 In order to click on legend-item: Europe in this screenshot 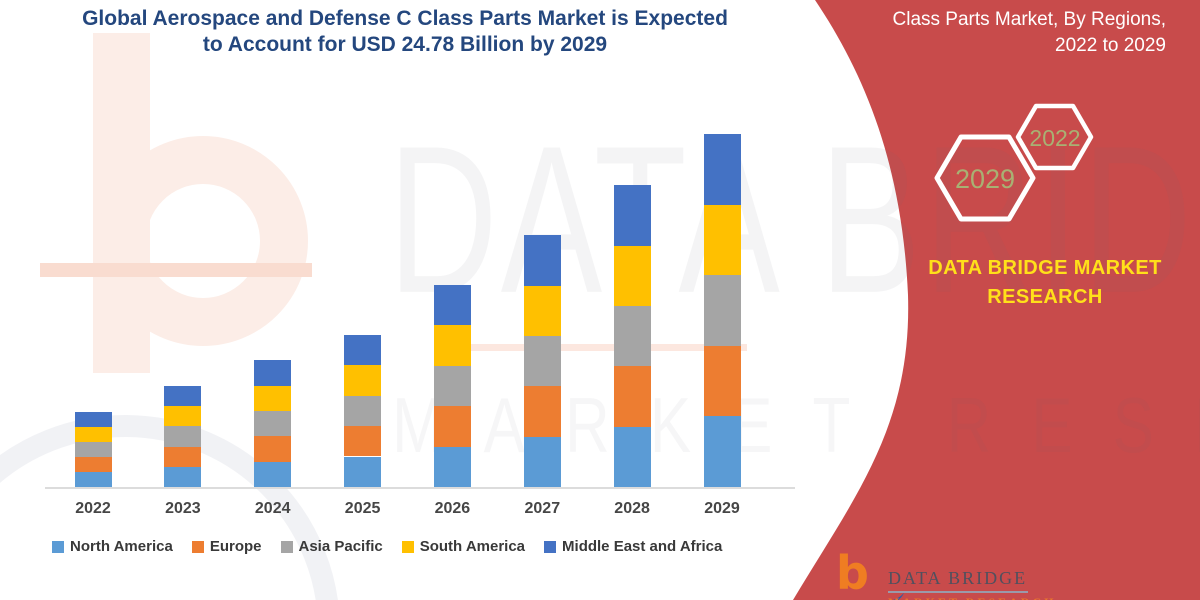, I will do `click(226, 546)`.